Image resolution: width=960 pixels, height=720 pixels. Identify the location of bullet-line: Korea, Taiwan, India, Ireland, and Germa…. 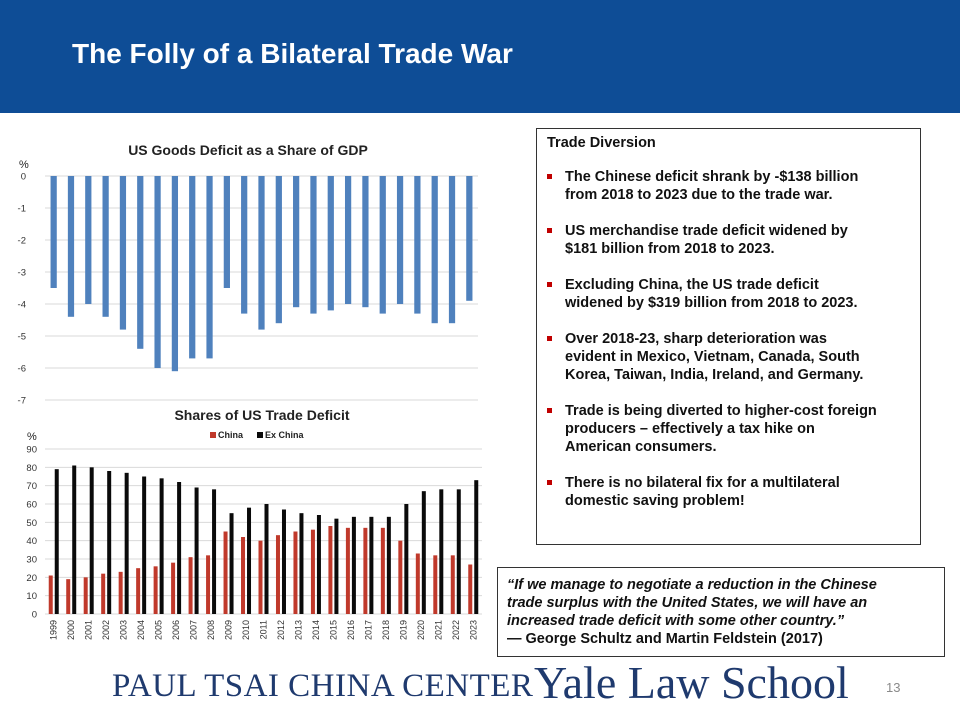
(714, 375).